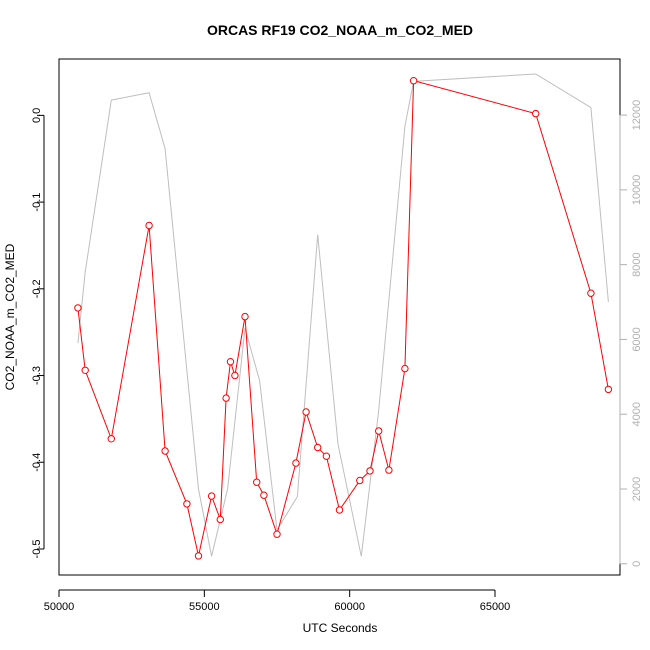 The height and width of the screenshot is (650, 650). Describe the element at coordinates (637, 115) in the screenshot. I see `y2-tick-label: 12000` at that location.